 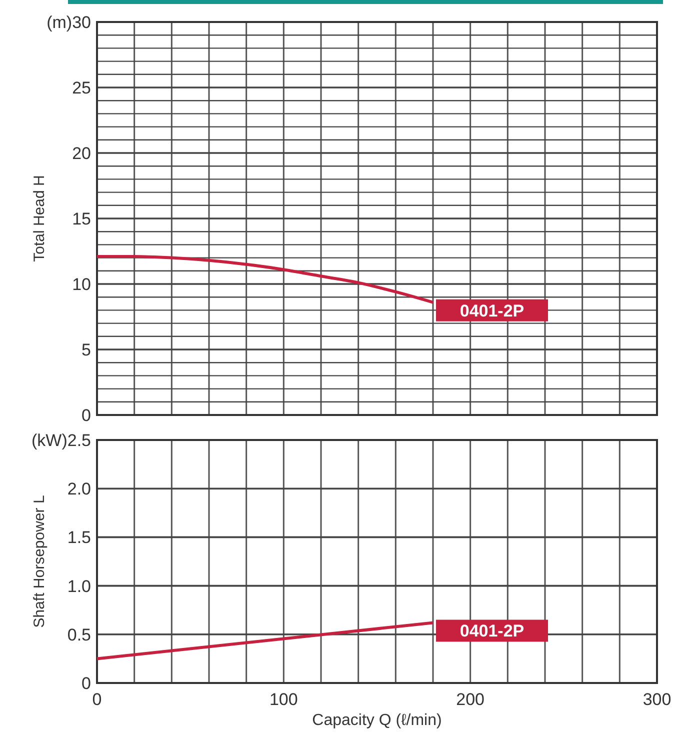 What do you see at coordinates (79, 489) in the screenshot?
I see `y-tick-label: 2.0` at bounding box center [79, 489].